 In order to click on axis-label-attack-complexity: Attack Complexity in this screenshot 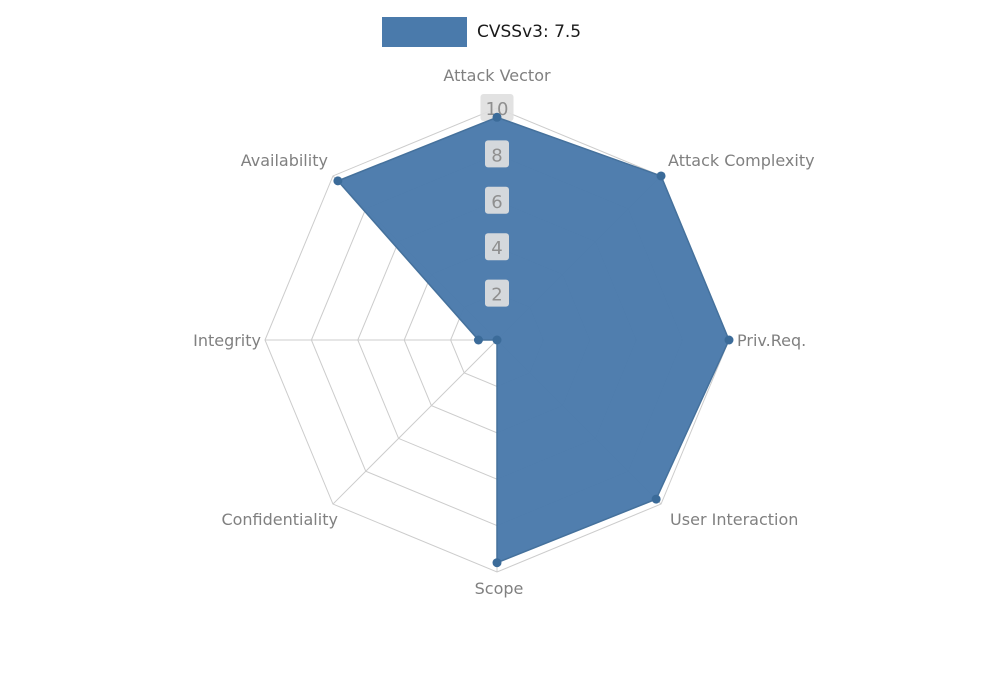, I will do `click(741, 160)`.